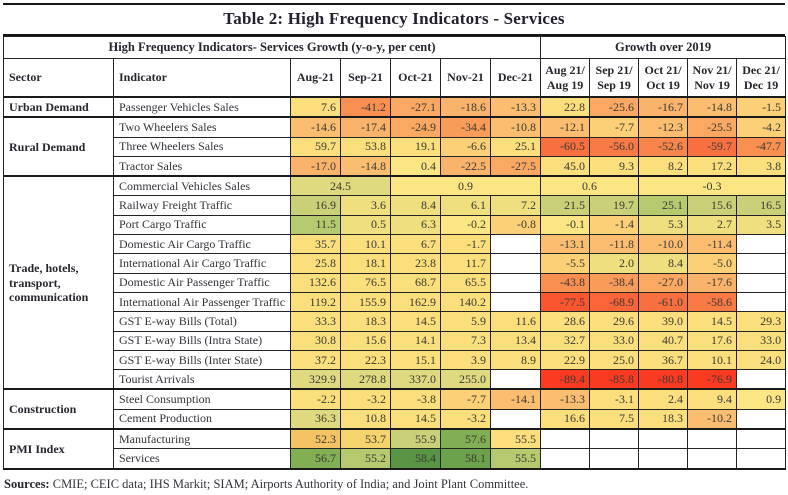  What do you see at coordinates (515, 106) in the screenshot?
I see `value-cell: -13.3` at bounding box center [515, 106].